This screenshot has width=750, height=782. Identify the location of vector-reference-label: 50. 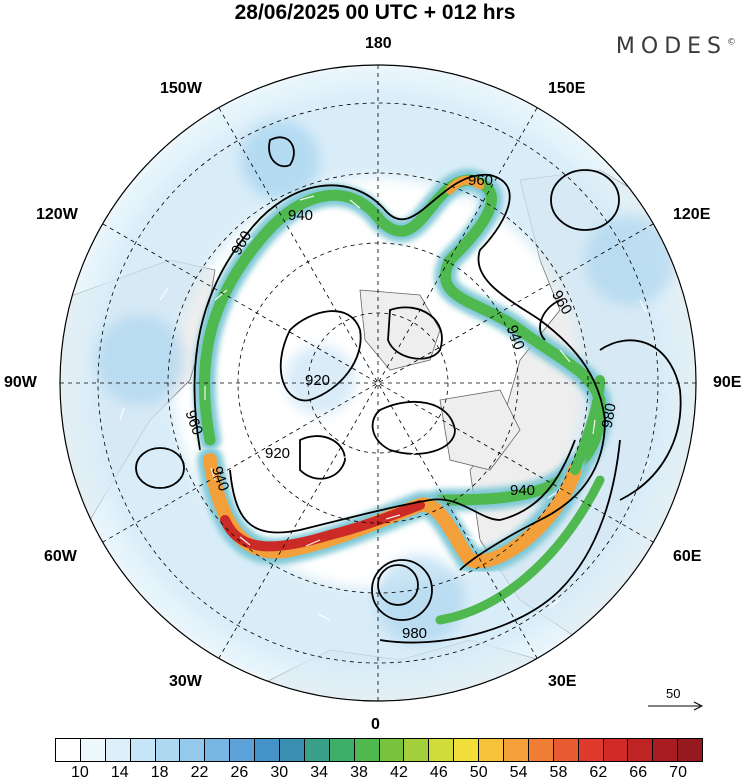
(673, 693).